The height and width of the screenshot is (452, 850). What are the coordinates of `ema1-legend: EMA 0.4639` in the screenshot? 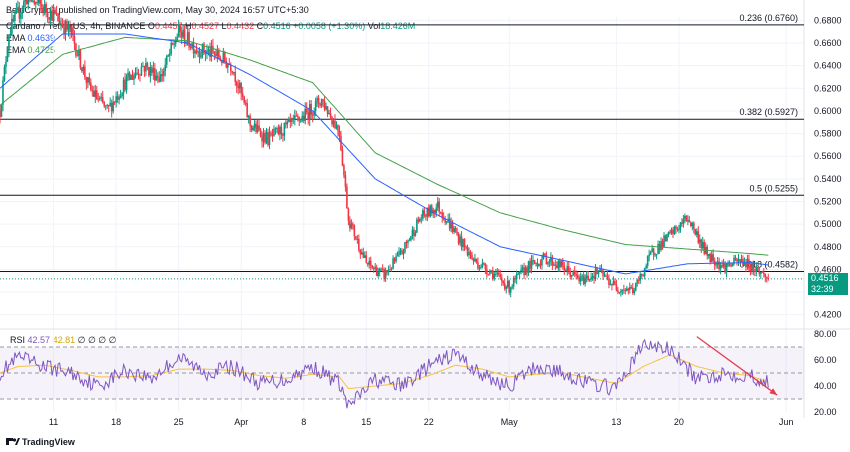 It's located at (30, 38).